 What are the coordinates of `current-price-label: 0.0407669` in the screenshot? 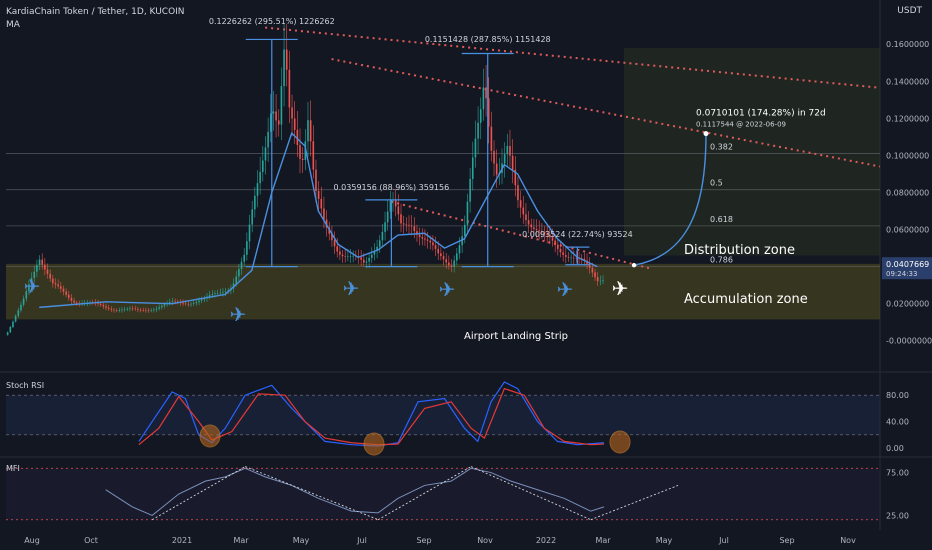 It's located at (907, 264).